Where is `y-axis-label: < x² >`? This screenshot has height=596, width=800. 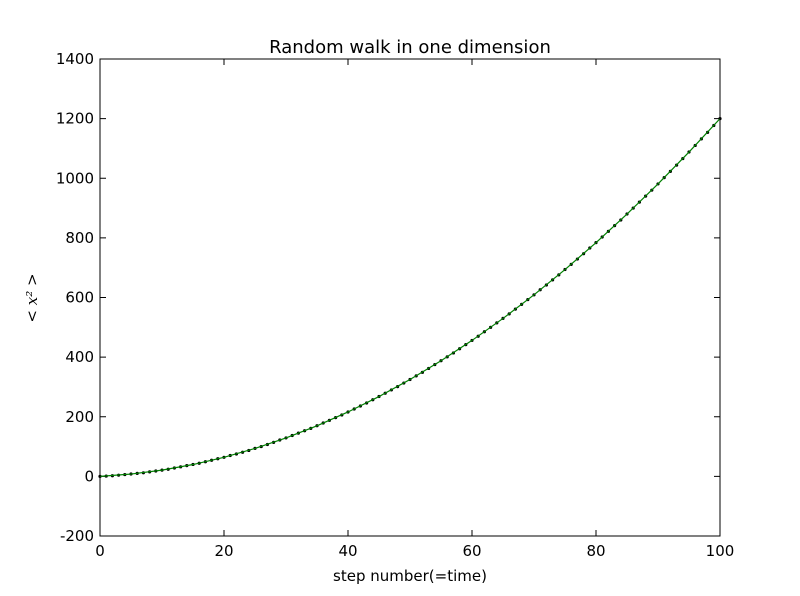 y-axis-label: < x² > is located at coordinates (32, 297).